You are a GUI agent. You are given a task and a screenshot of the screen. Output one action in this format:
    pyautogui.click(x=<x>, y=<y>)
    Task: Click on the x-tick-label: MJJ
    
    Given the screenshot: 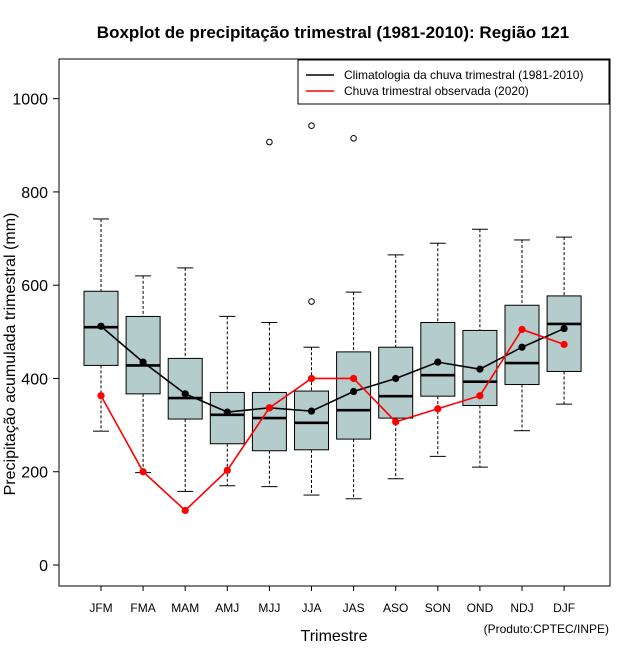 What is the action you would take?
    pyautogui.click(x=269, y=608)
    